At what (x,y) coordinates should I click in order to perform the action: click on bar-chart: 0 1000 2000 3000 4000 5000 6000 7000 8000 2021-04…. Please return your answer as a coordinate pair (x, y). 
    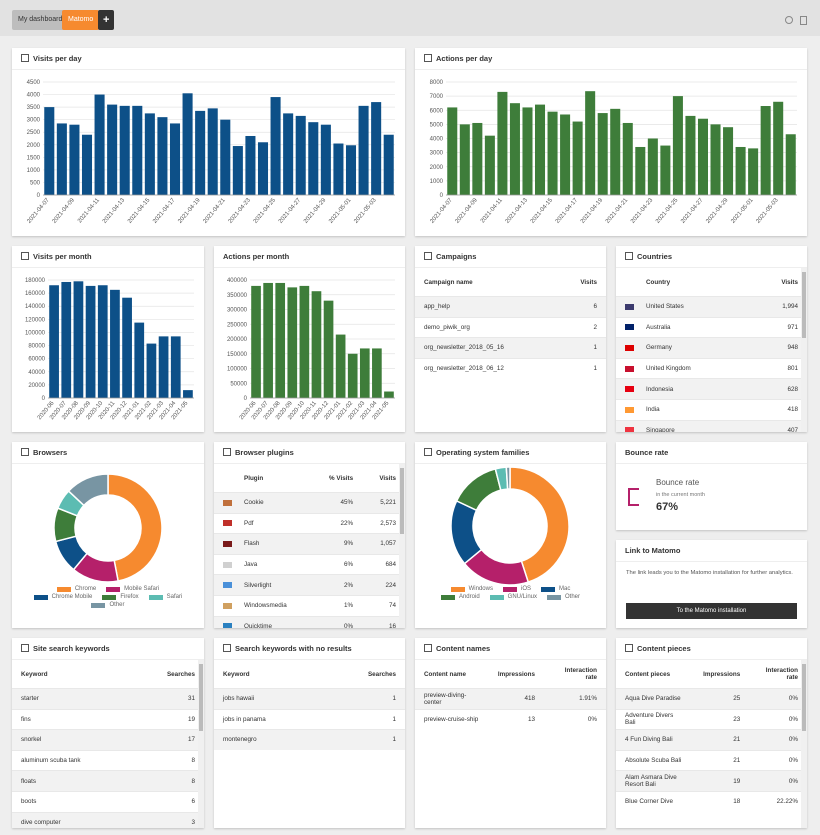
    Looking at the image, I should click on (613, 152).